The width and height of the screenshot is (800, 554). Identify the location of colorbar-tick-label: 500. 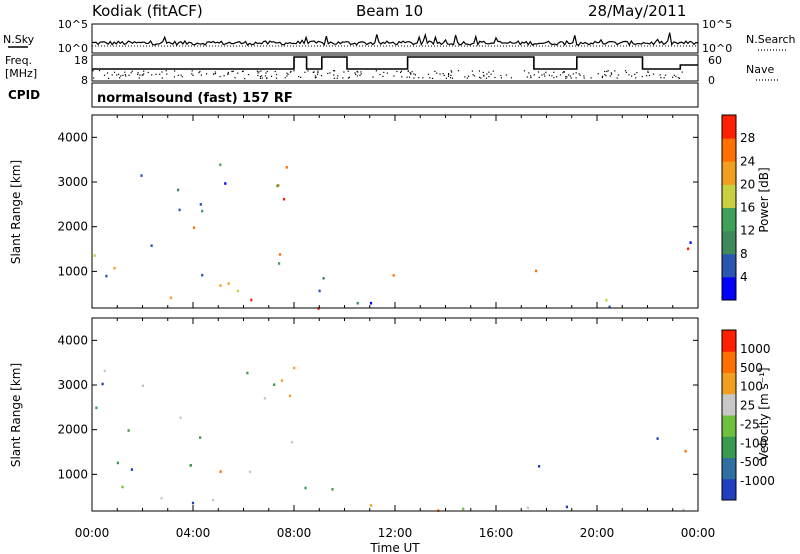
(751, 368).